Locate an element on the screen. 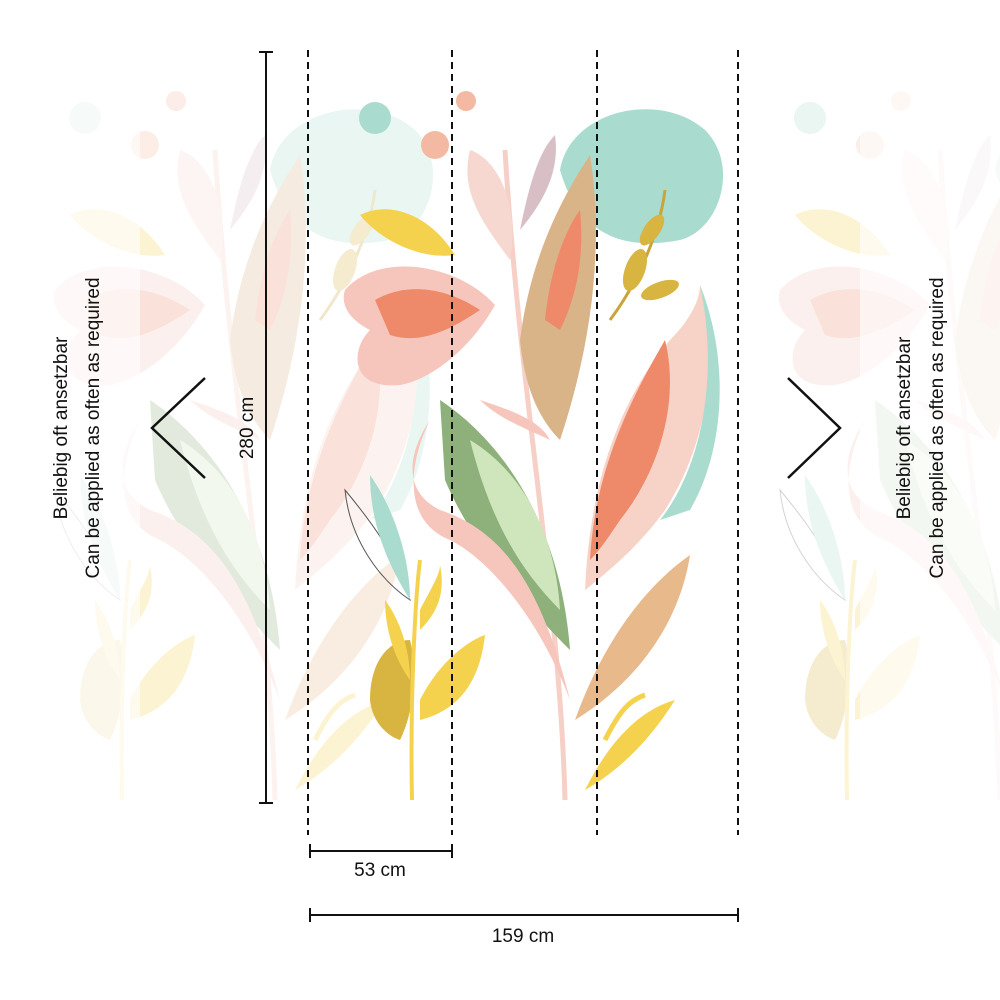 The image size is (1000, 1000). height-label: 280 cm is located at coordinates (247, 428).